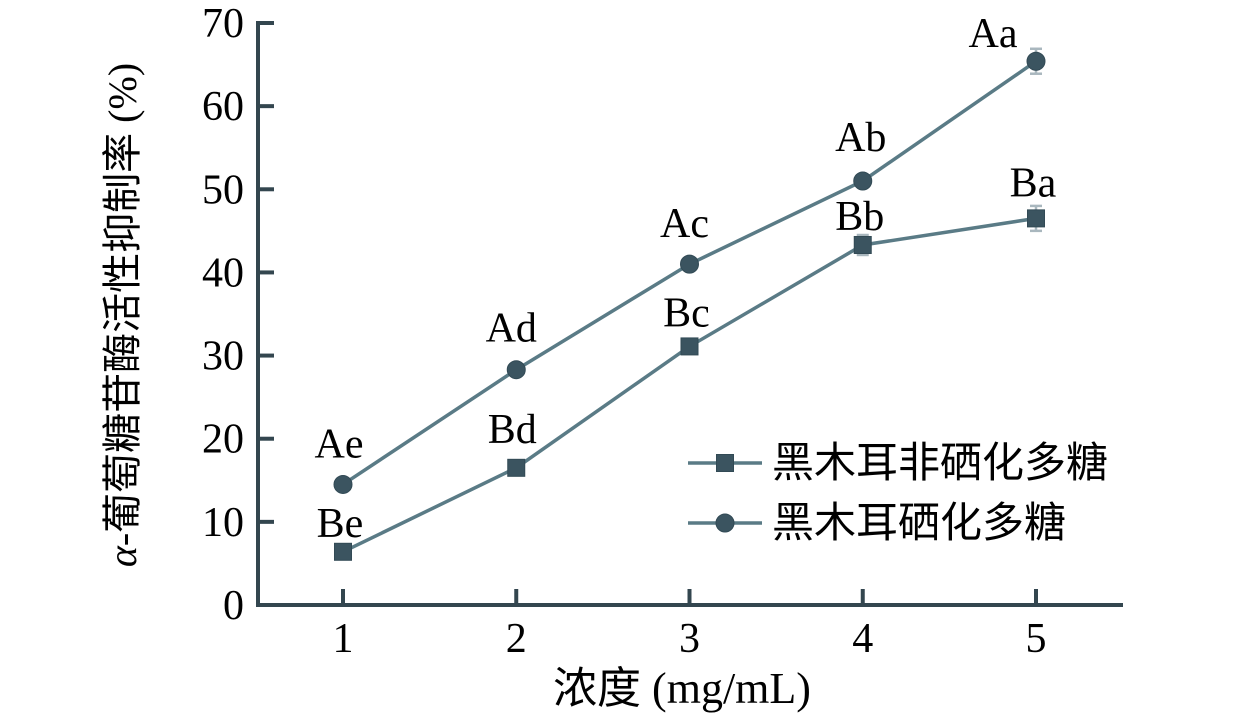  What do you see at coordinates (339, 444) in the screenshot?
I see `data-point-label: Ae` at bounding box center [339, 444].